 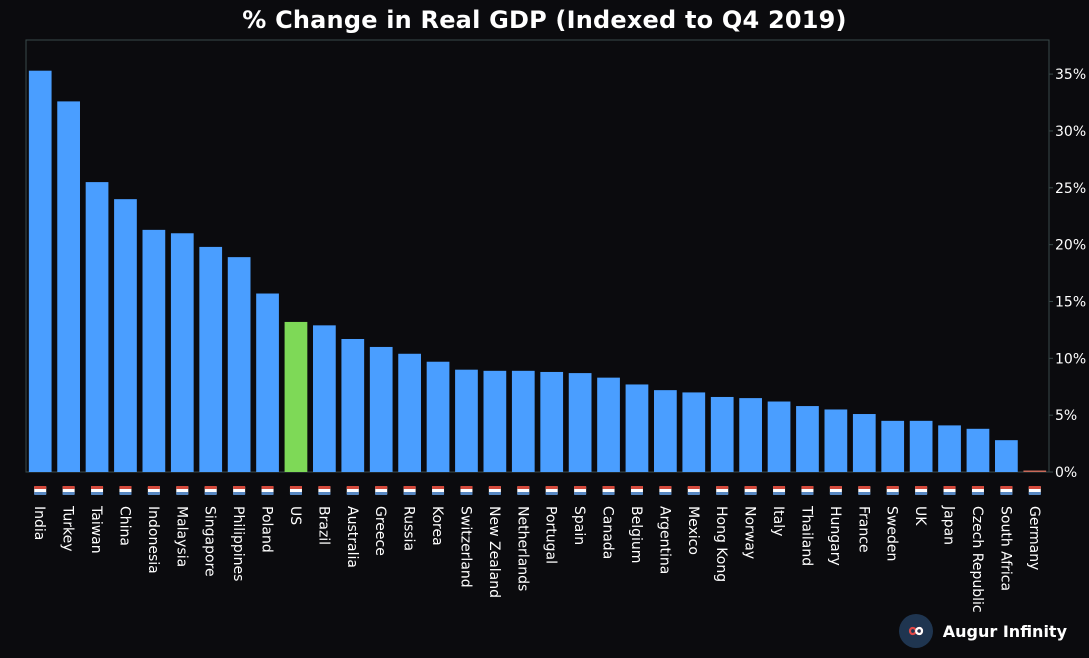 I want to click on x-tick-label: Indonesia, so click(x=153, y=540).